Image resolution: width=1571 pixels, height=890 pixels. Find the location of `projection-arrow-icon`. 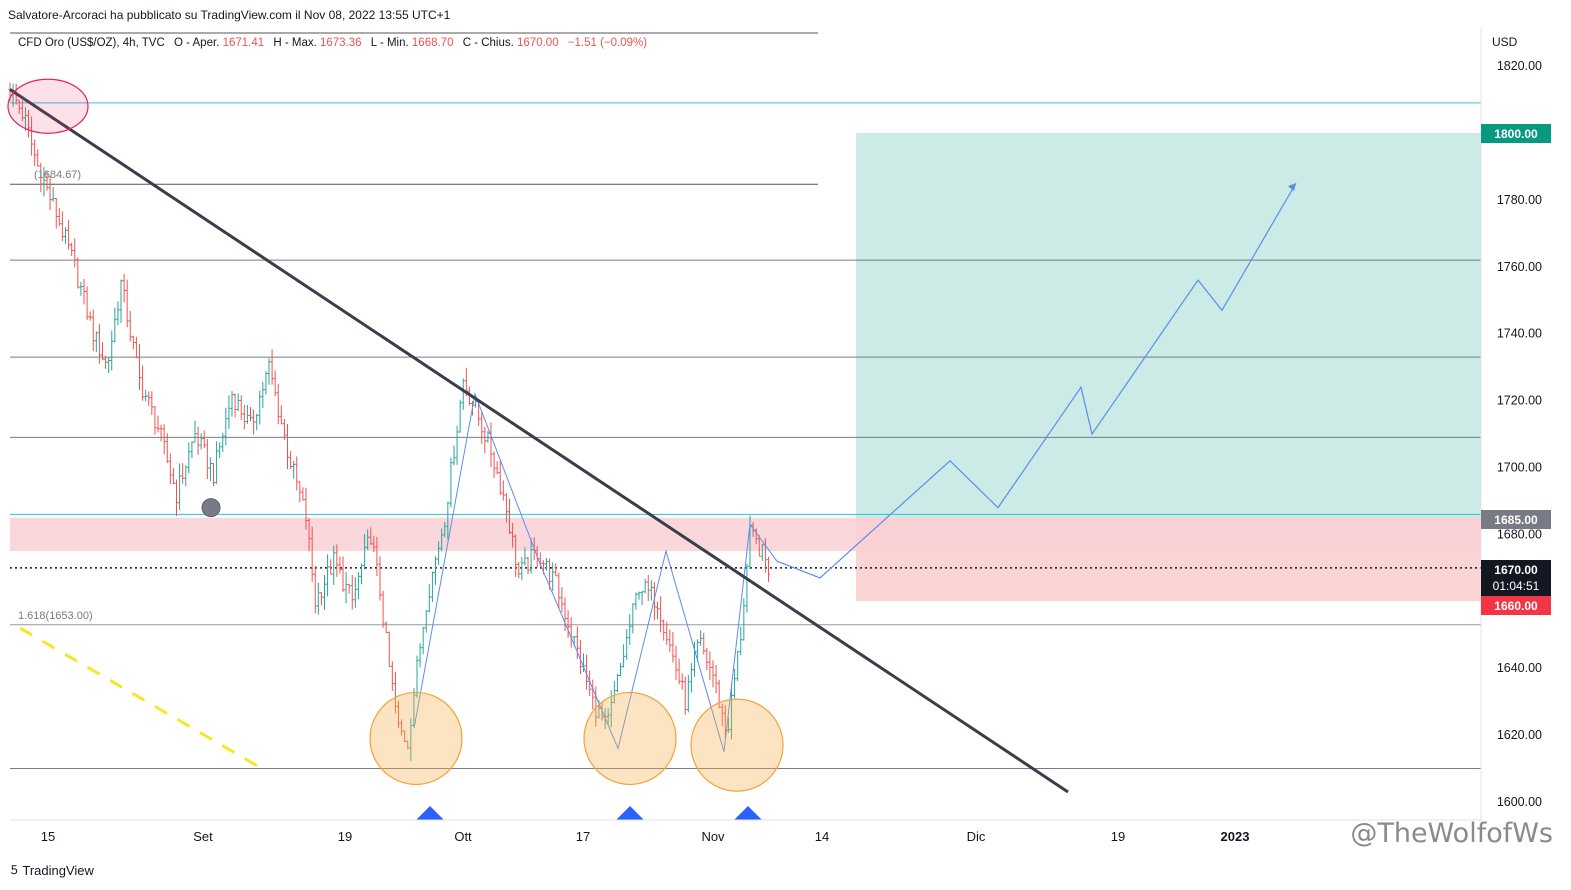

projection-arrow-icon is located at coordinates (1292, 187).